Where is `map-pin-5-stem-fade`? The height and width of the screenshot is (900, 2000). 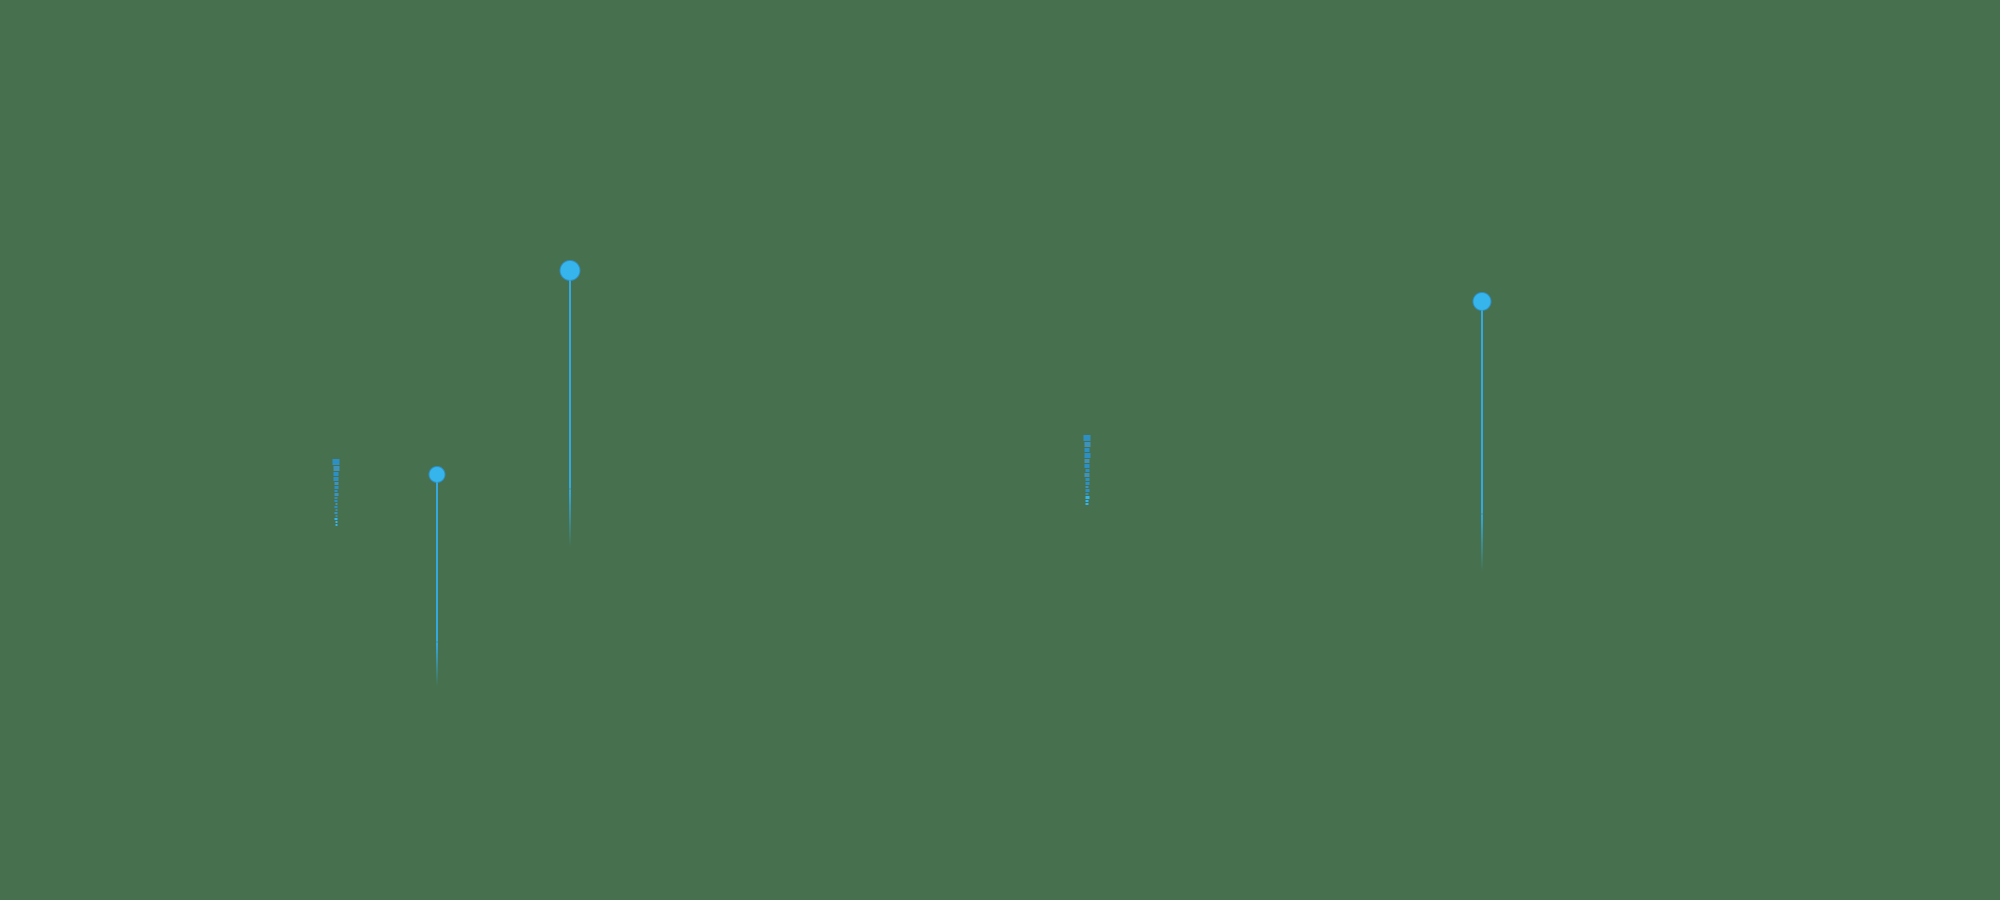
map-pin-5-stem-fade is located at coordinates (1482, 543).